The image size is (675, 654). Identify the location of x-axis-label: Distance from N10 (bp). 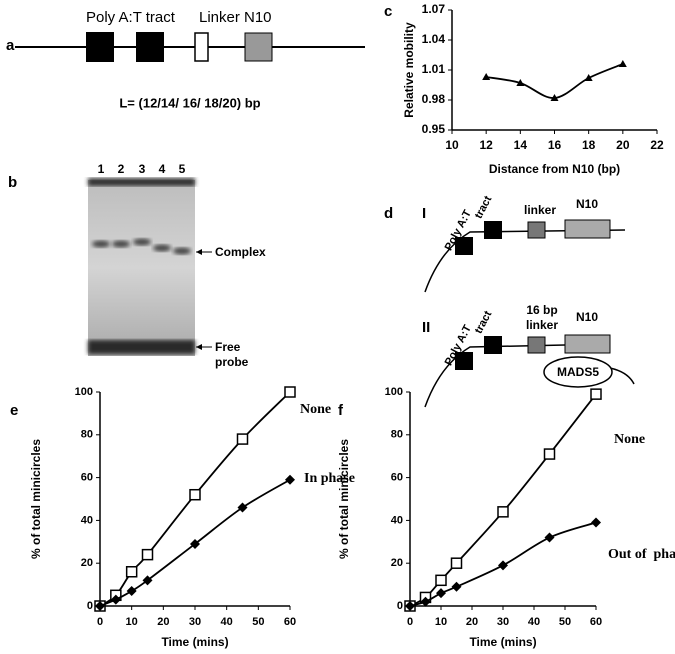
(554, 169).